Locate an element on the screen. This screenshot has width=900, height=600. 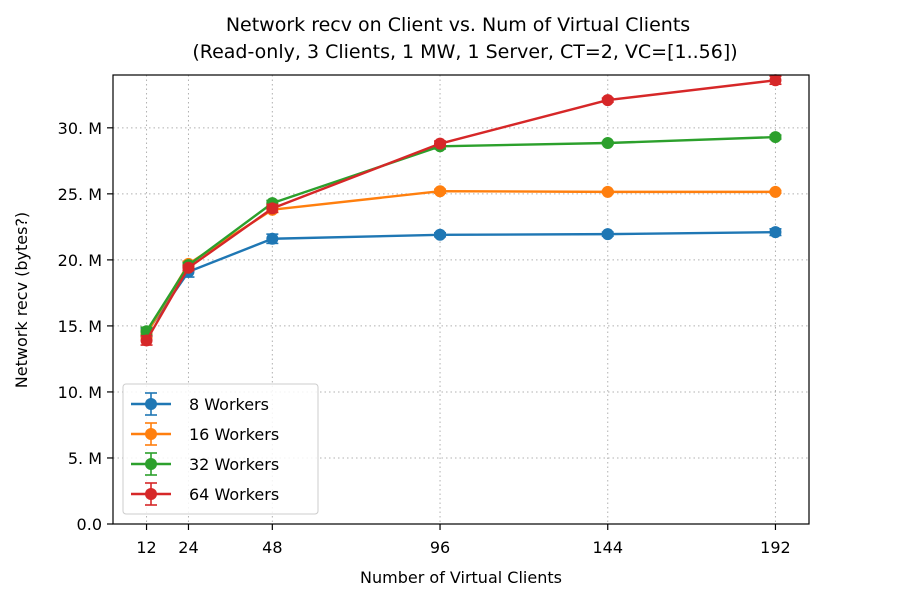
legend-entry: 16 Workers is located at coordinates (205, 434).